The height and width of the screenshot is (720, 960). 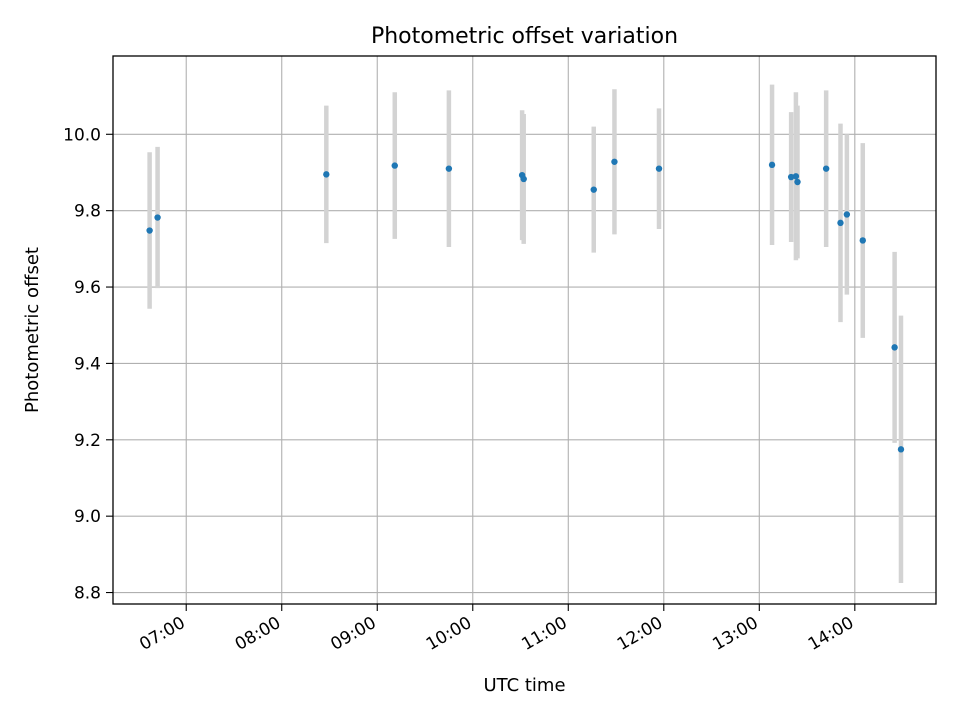 I want to click on x-tick-label: 07:00, so click(x=162, y=634).